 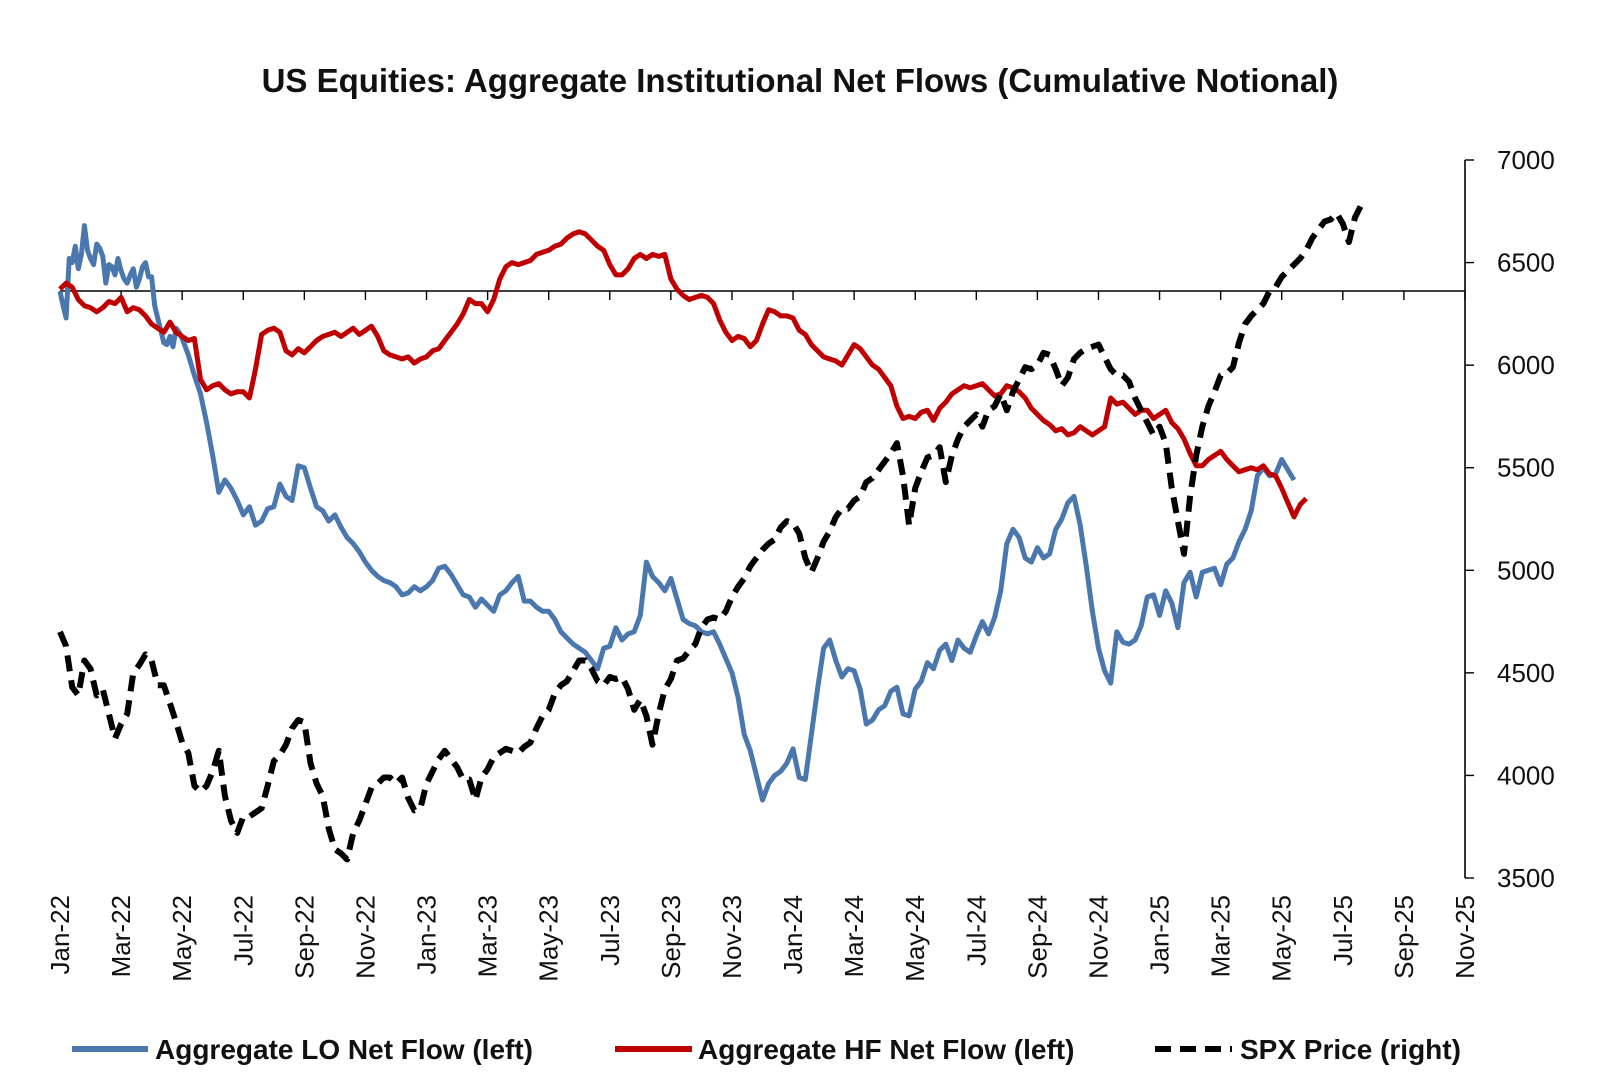 What do you see at coordinates (1526, 468) in the screenshot?
I see `y-tick-label: 5500` at bounding box center [1526, 468].